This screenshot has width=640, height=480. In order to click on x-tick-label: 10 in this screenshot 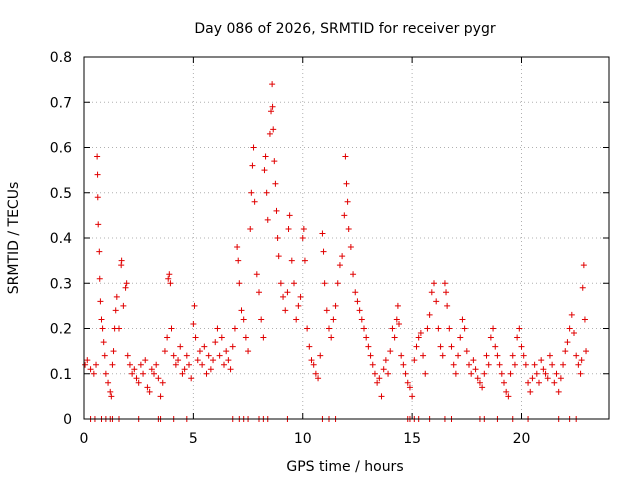, I will do `click(303, 439)`.